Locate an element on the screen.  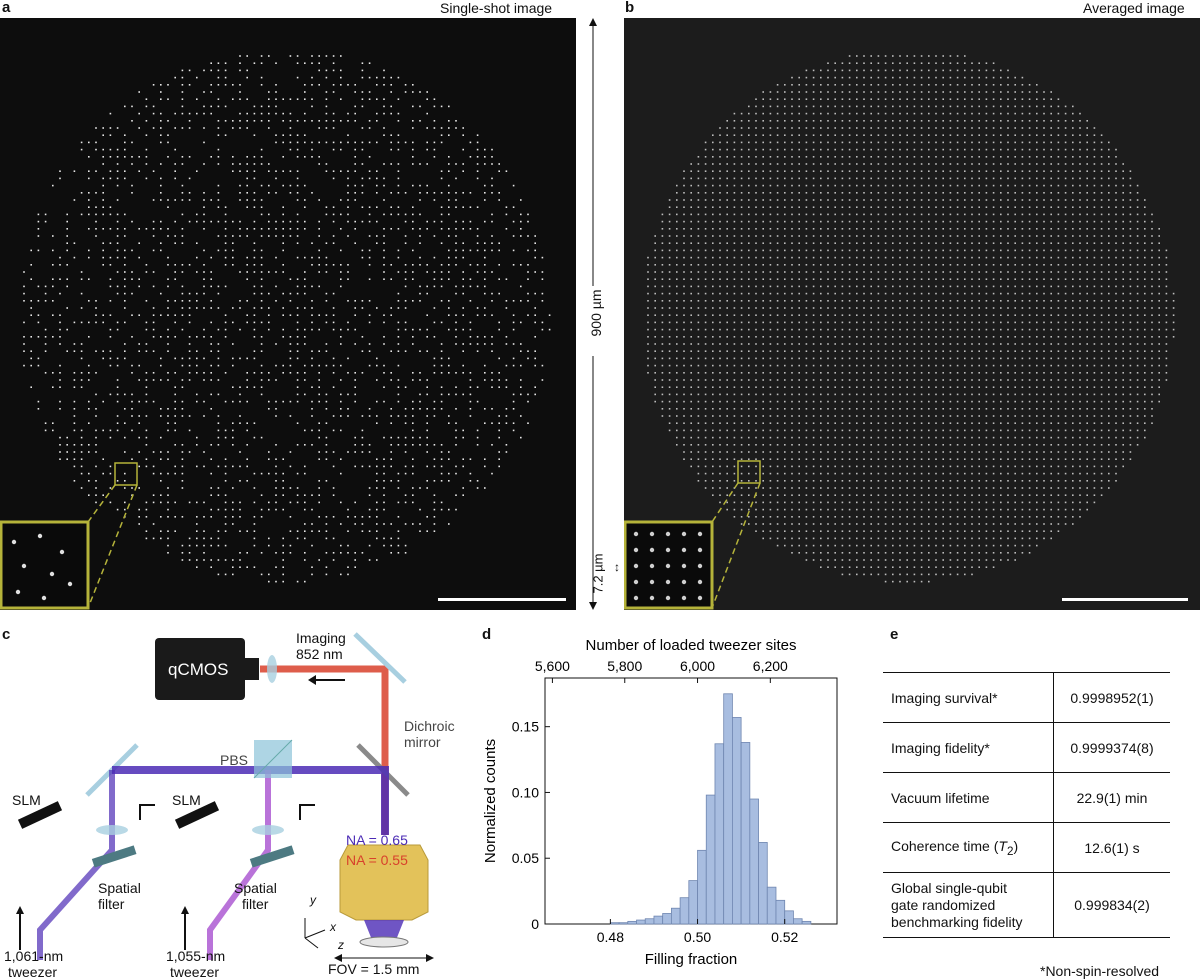
averaged-title: Averaged image is located at coordinates (1134, 8).